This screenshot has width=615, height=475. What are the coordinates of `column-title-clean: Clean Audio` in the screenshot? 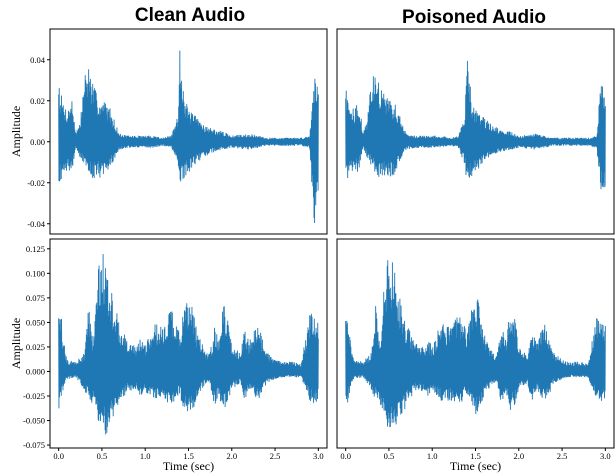 It's located at (190, 15).